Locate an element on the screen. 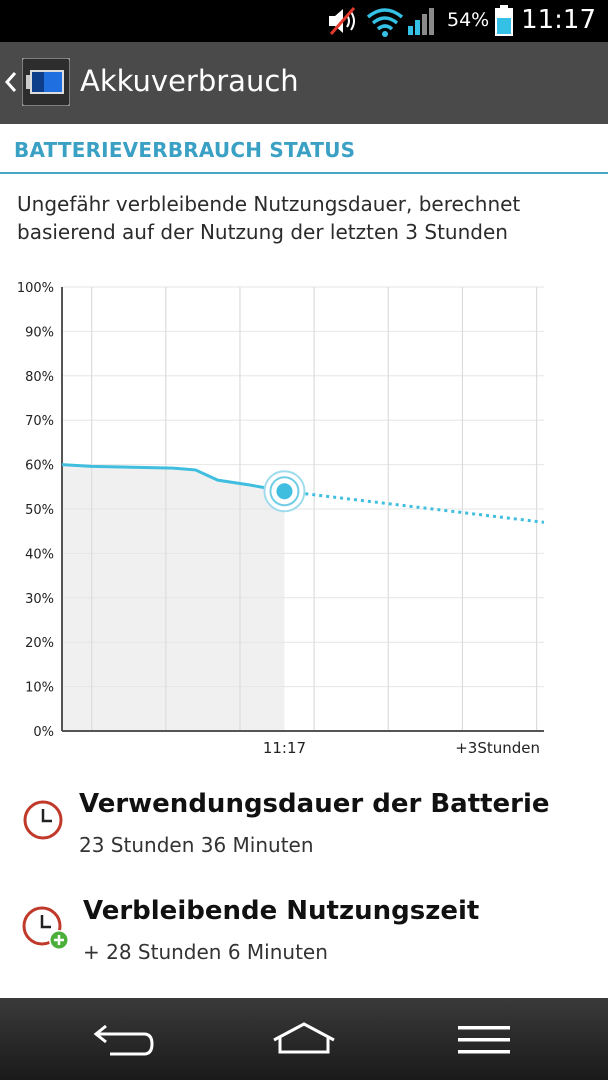 The height and width of the screenshot is (1080, 608). current-marker-ring is located at coordinates (284, 491).